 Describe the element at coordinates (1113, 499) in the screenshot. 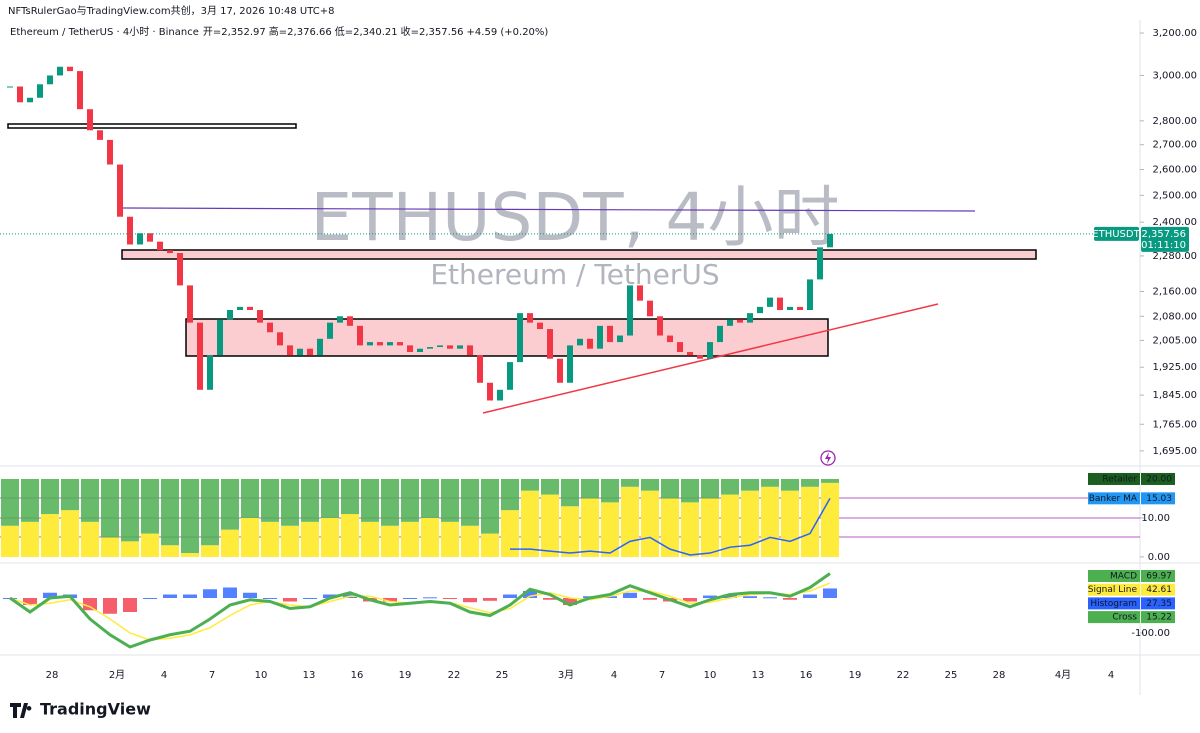

I see `legend-name: Banker MA` at that location.